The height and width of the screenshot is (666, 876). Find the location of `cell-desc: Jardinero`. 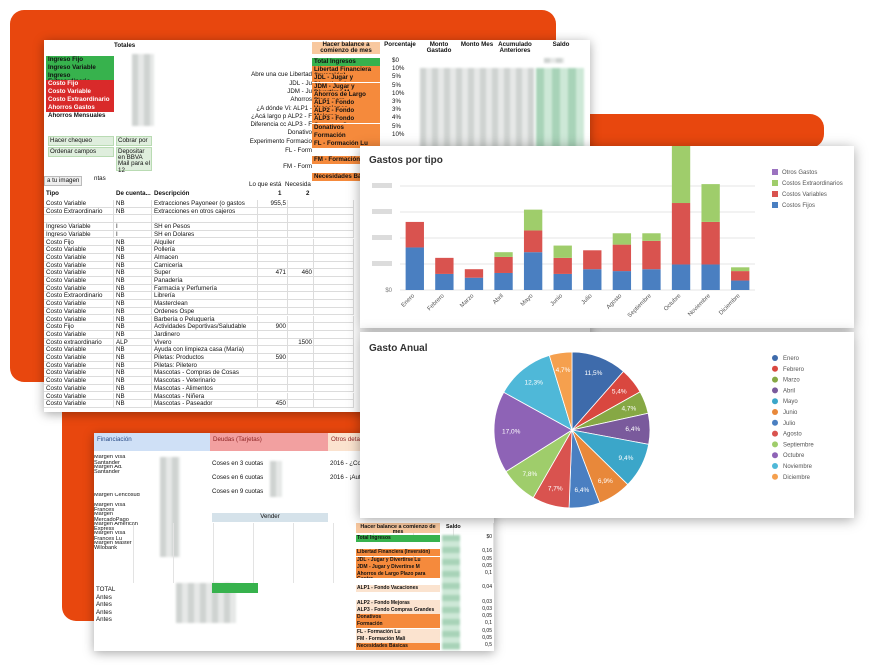

cell-desc: Jardinero is located at coordinates (205, 334).